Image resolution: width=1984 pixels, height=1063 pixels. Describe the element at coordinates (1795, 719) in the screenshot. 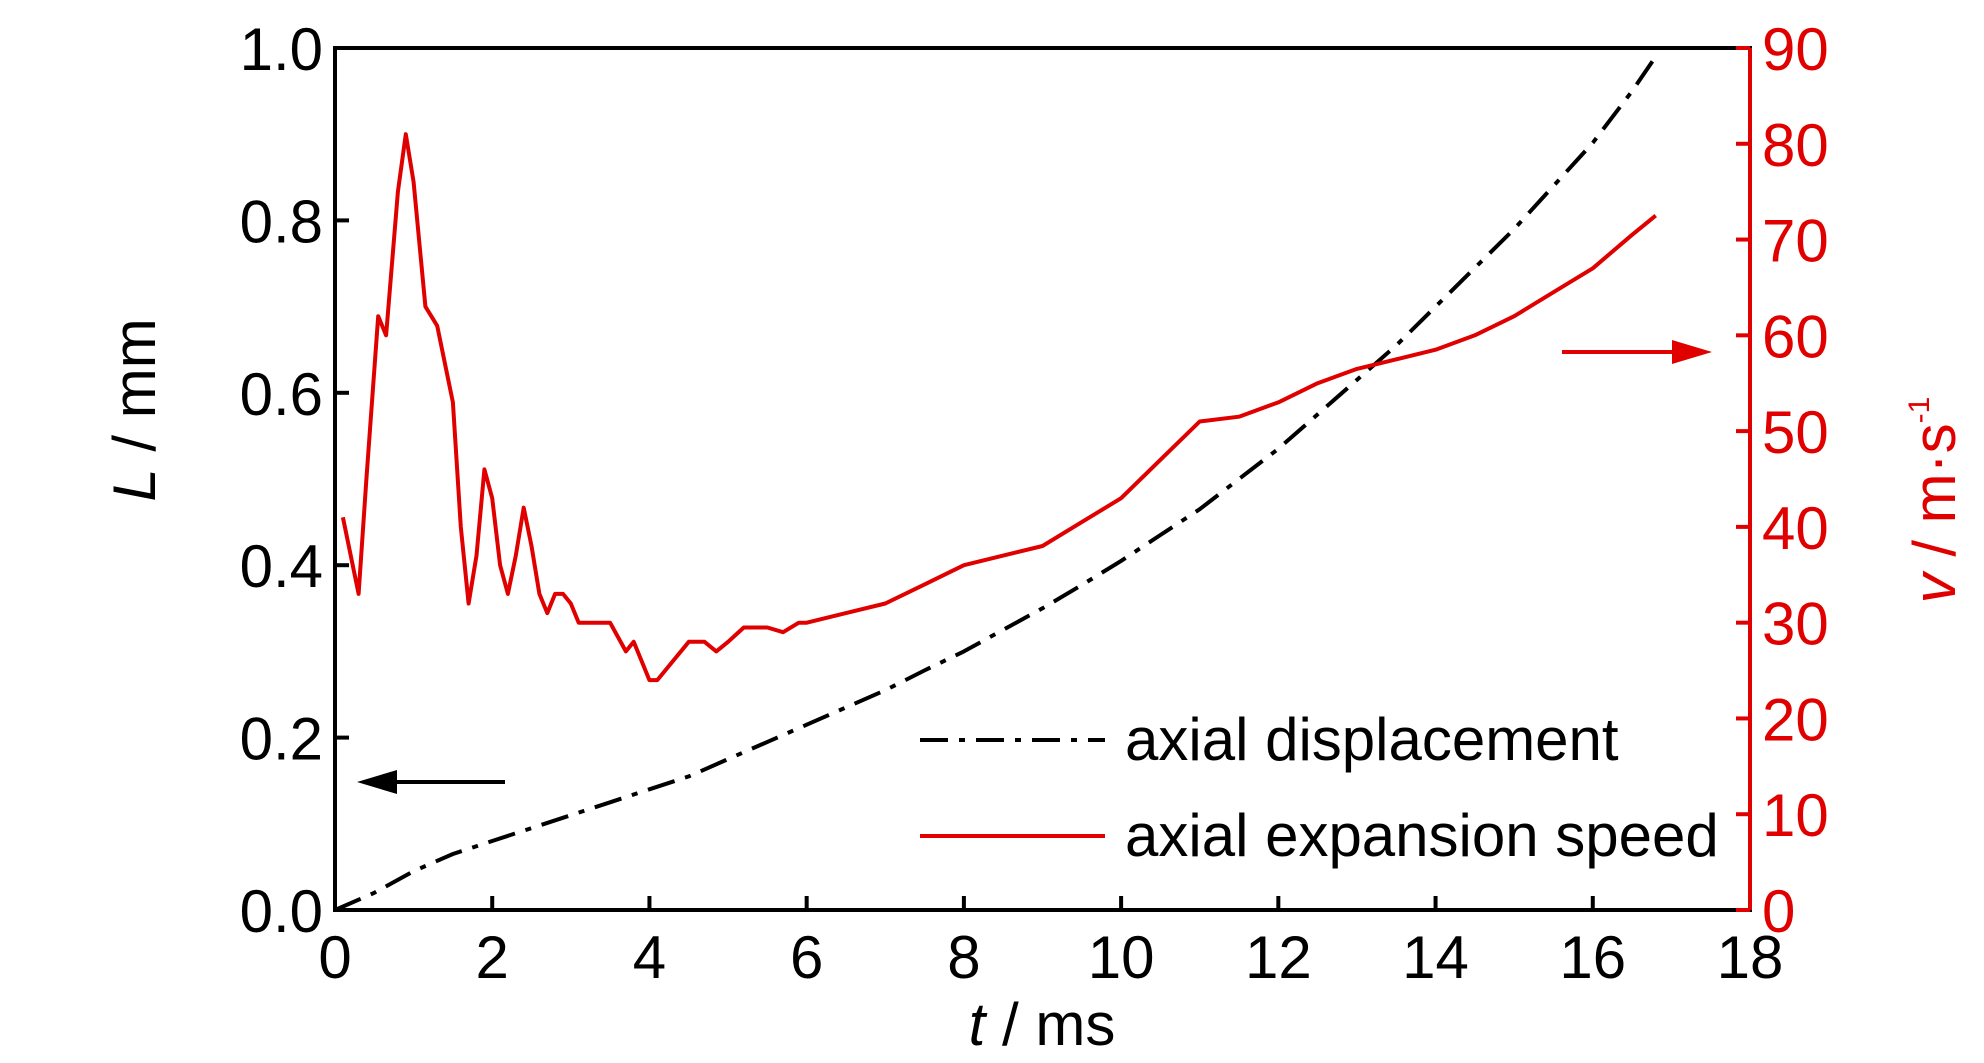

I see `y-right-tick-label: 20` at that location.